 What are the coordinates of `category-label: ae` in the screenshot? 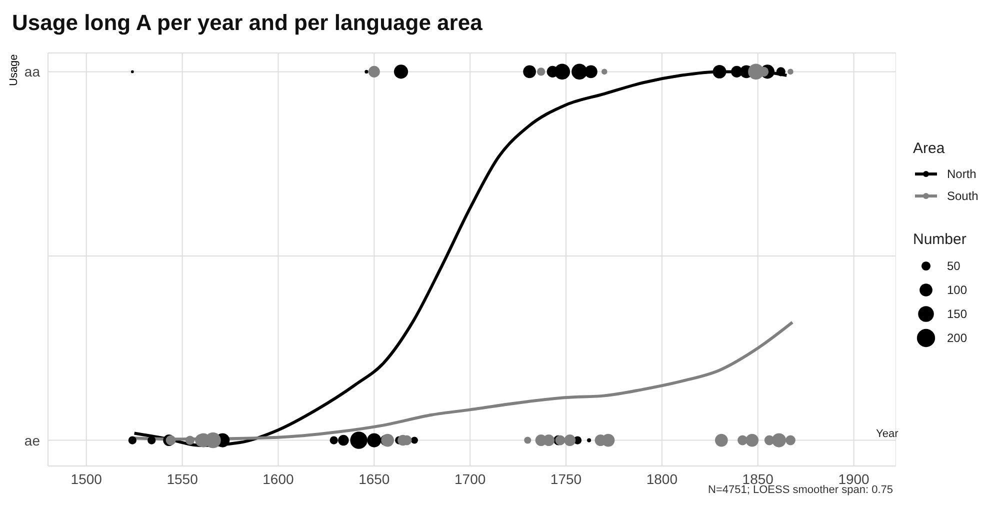 It's located at (32, 440).